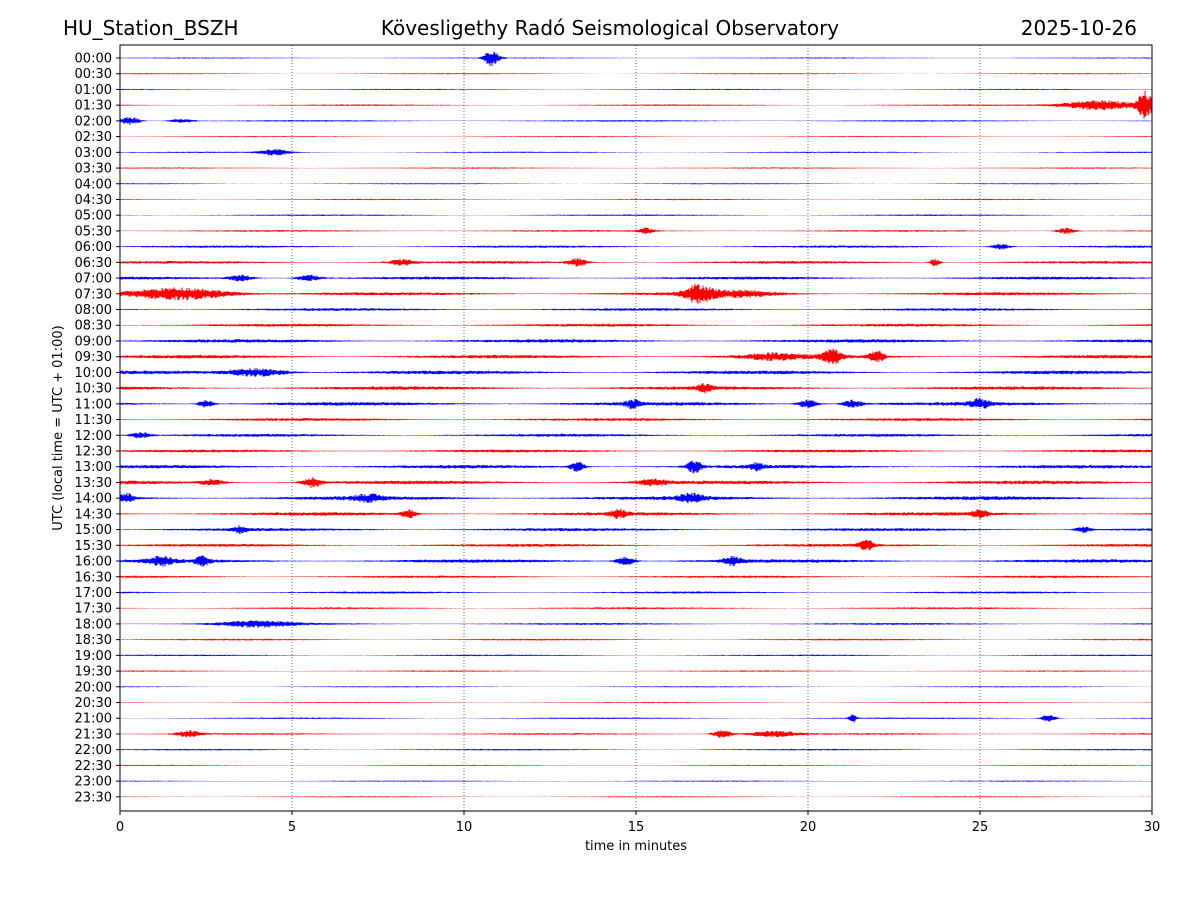 This screenshot has width=1200, height=900. I want to click on trace-row-1930, so click(636, 671).